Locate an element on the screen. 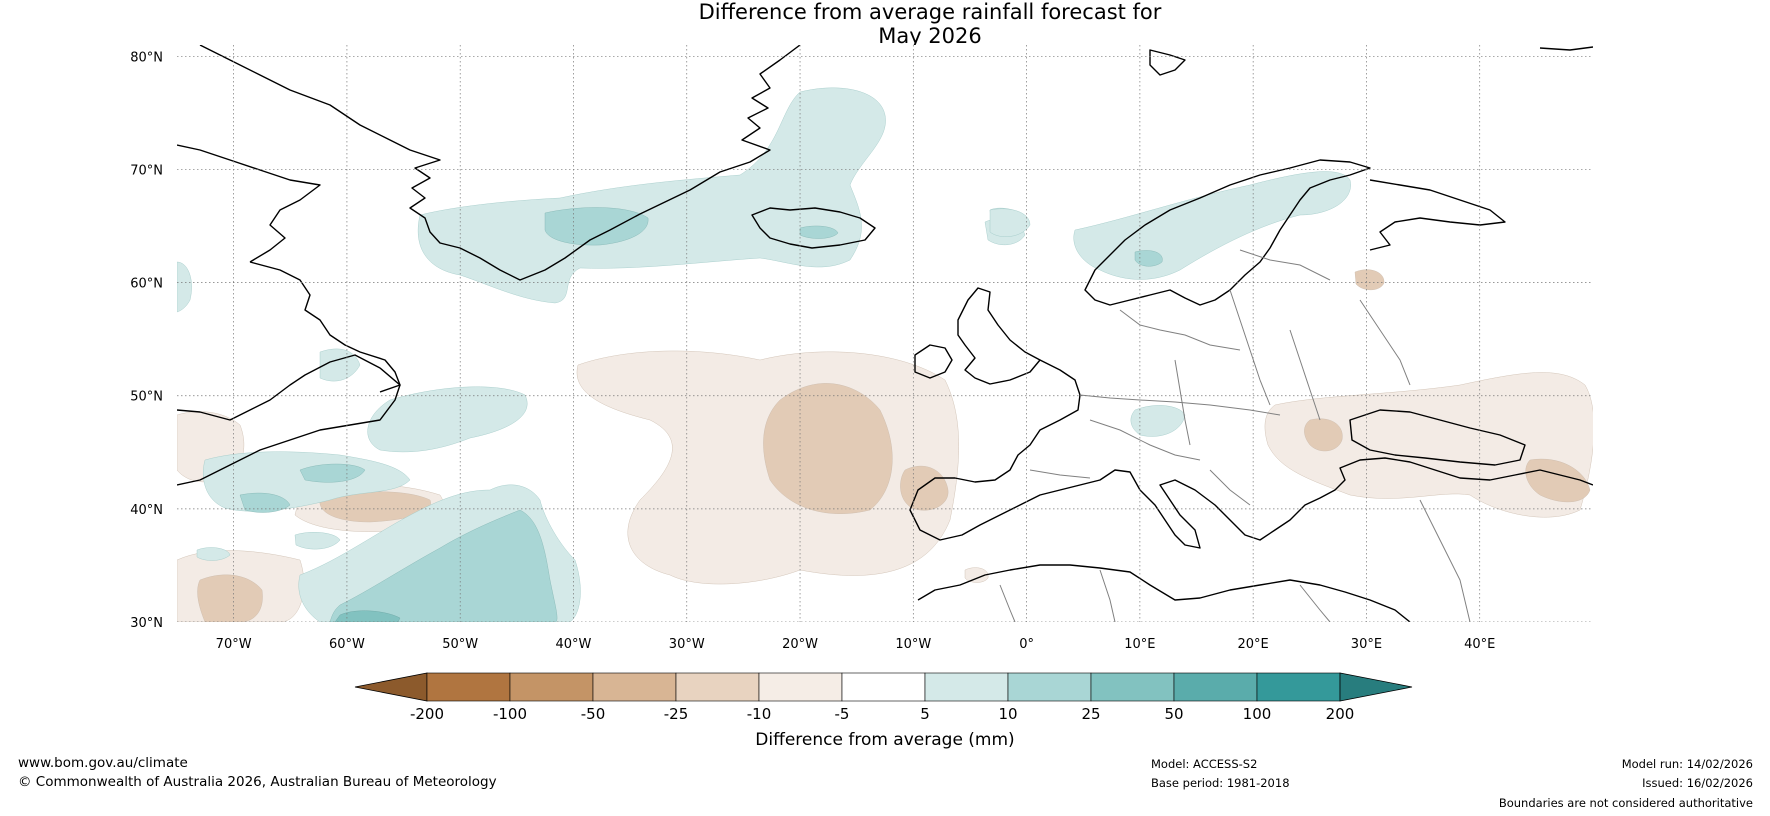 The width and height of the screenshot is (1770, 816). legend-label: Difference from average (mm) is located at coordinates (884, 740).